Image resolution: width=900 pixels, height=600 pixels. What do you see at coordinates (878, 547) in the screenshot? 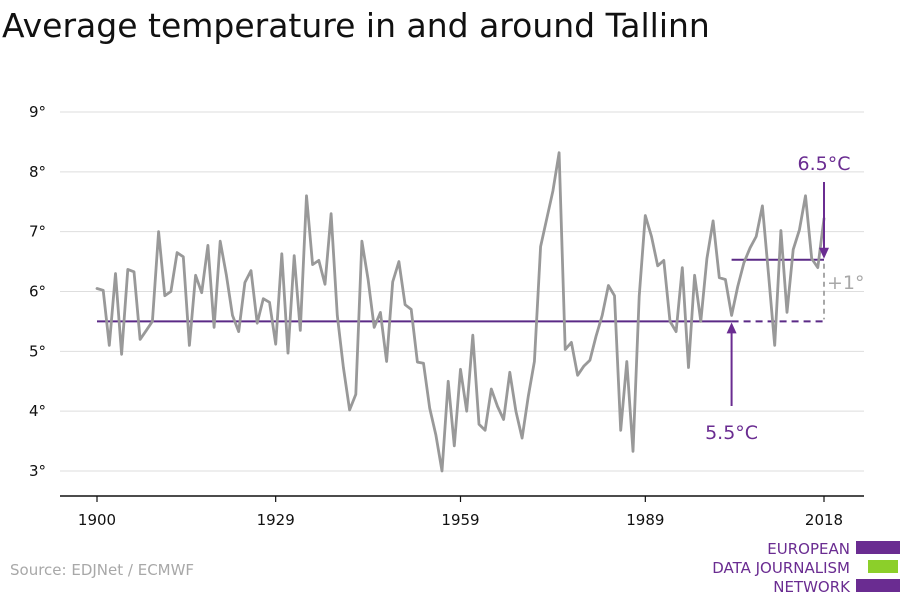
I see `logo-bar-top` at bounding box center [878, 547].